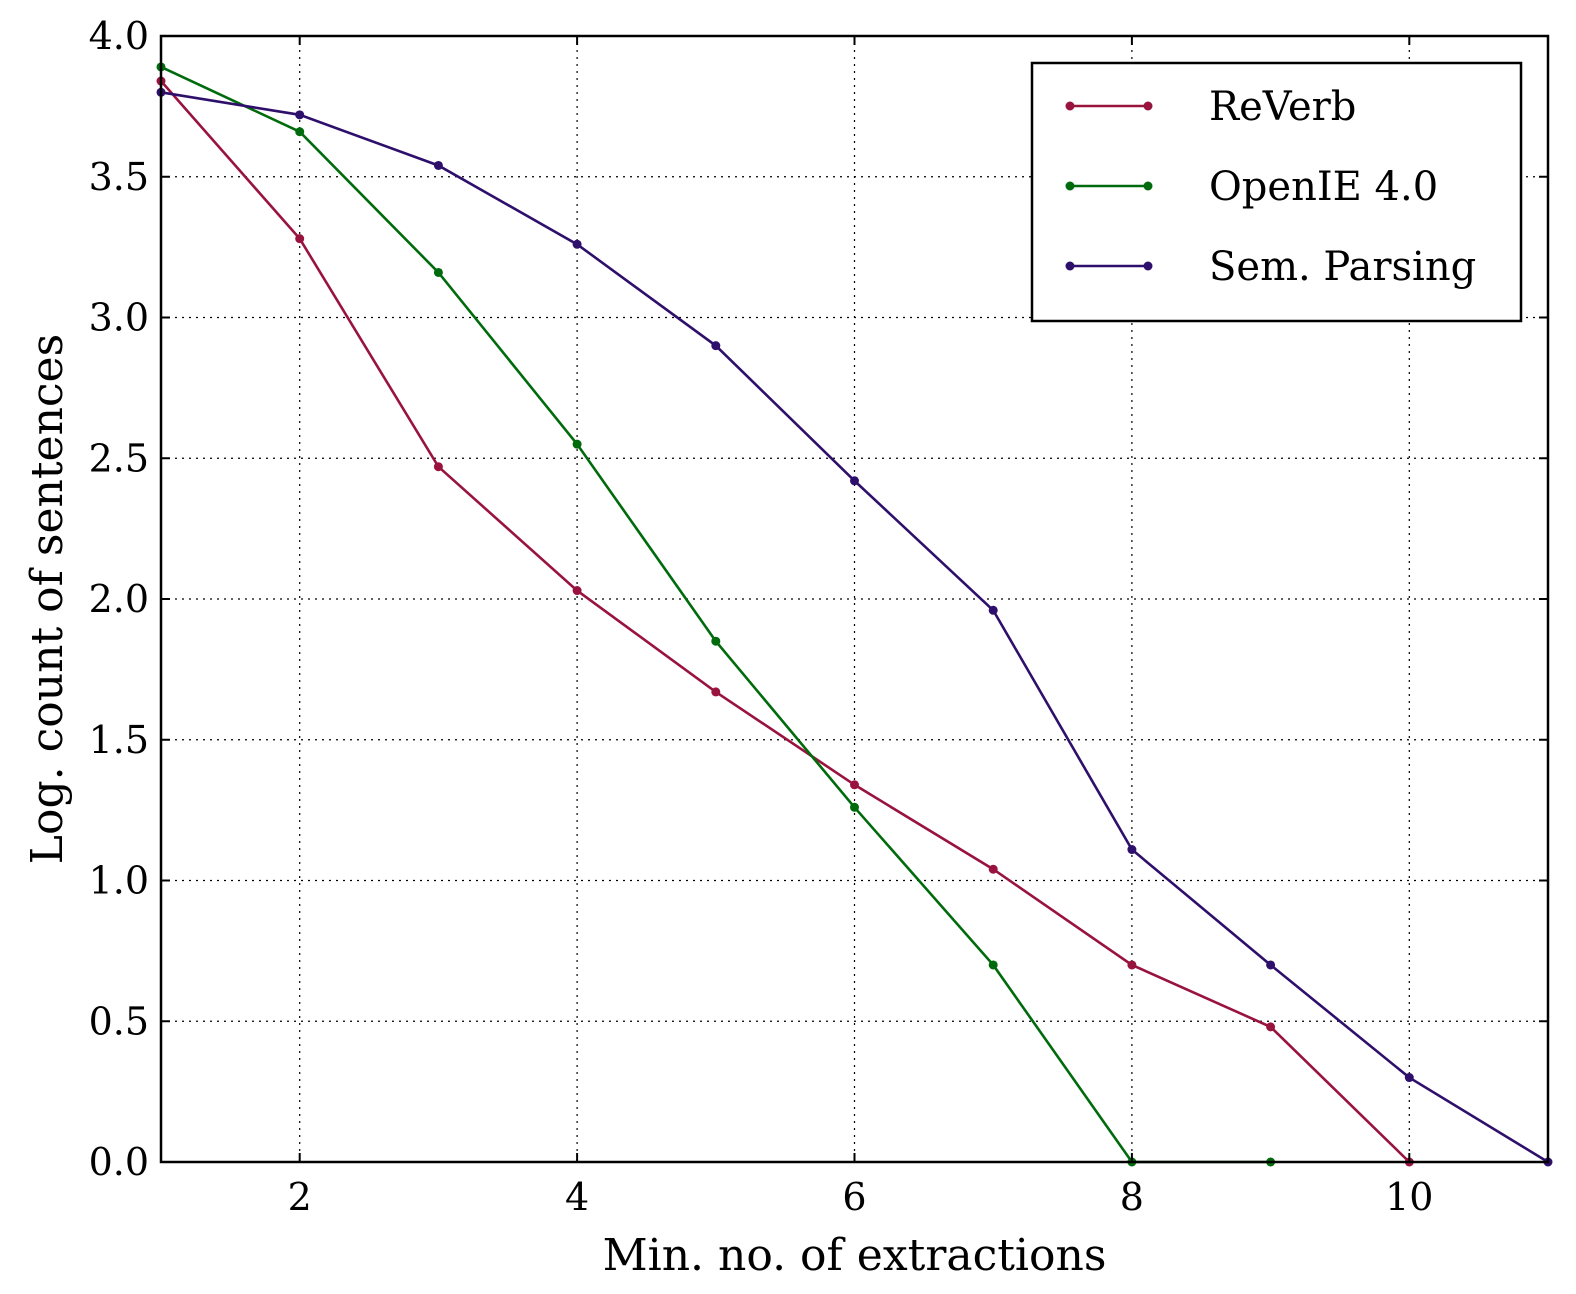 The width and height of the screenshot is (1576, 1294). Describe the element at coordinates (855, 1255) in the screenshot. I see `x-axis-label: Min. no. of extractions` at that location.